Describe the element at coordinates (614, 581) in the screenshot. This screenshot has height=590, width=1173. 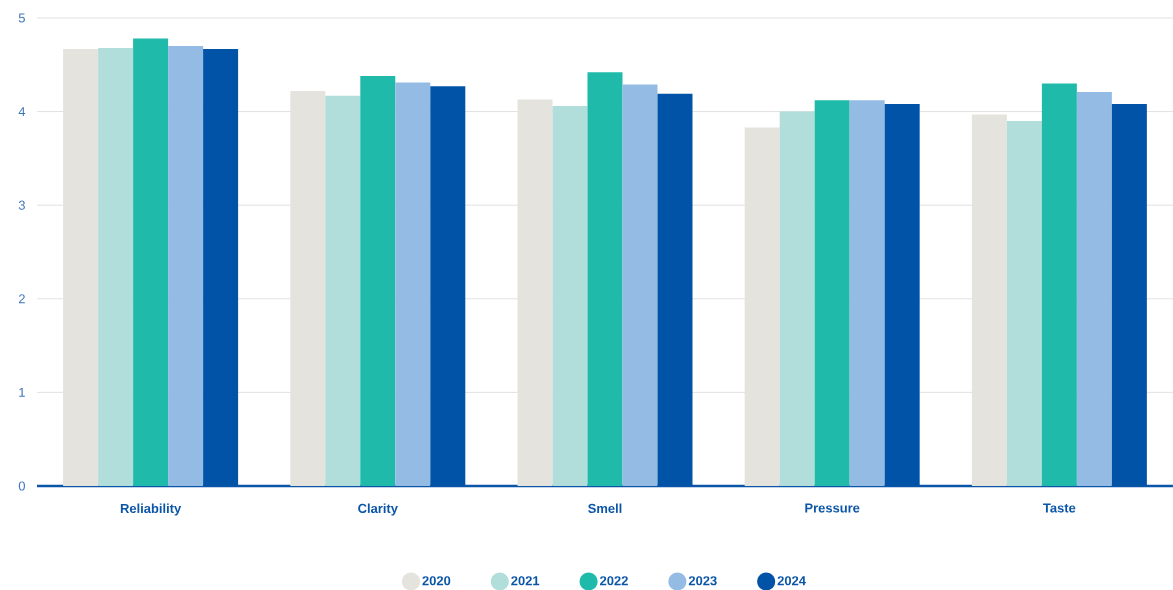
I see `legend-label: 2022` at that location.